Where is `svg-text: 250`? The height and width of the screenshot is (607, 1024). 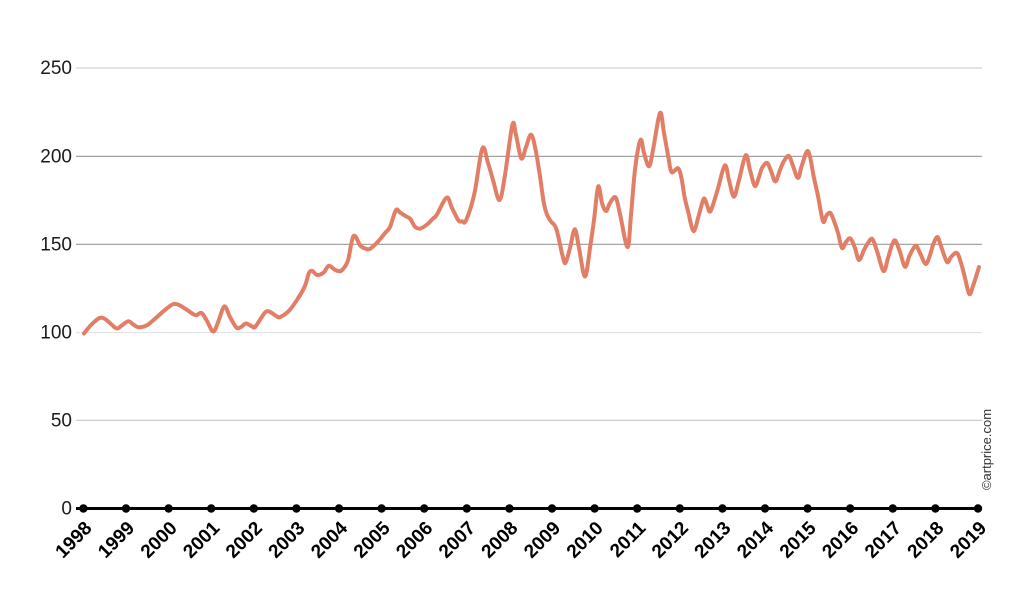 svg-text: 250 is located at coordinates (56, 68).